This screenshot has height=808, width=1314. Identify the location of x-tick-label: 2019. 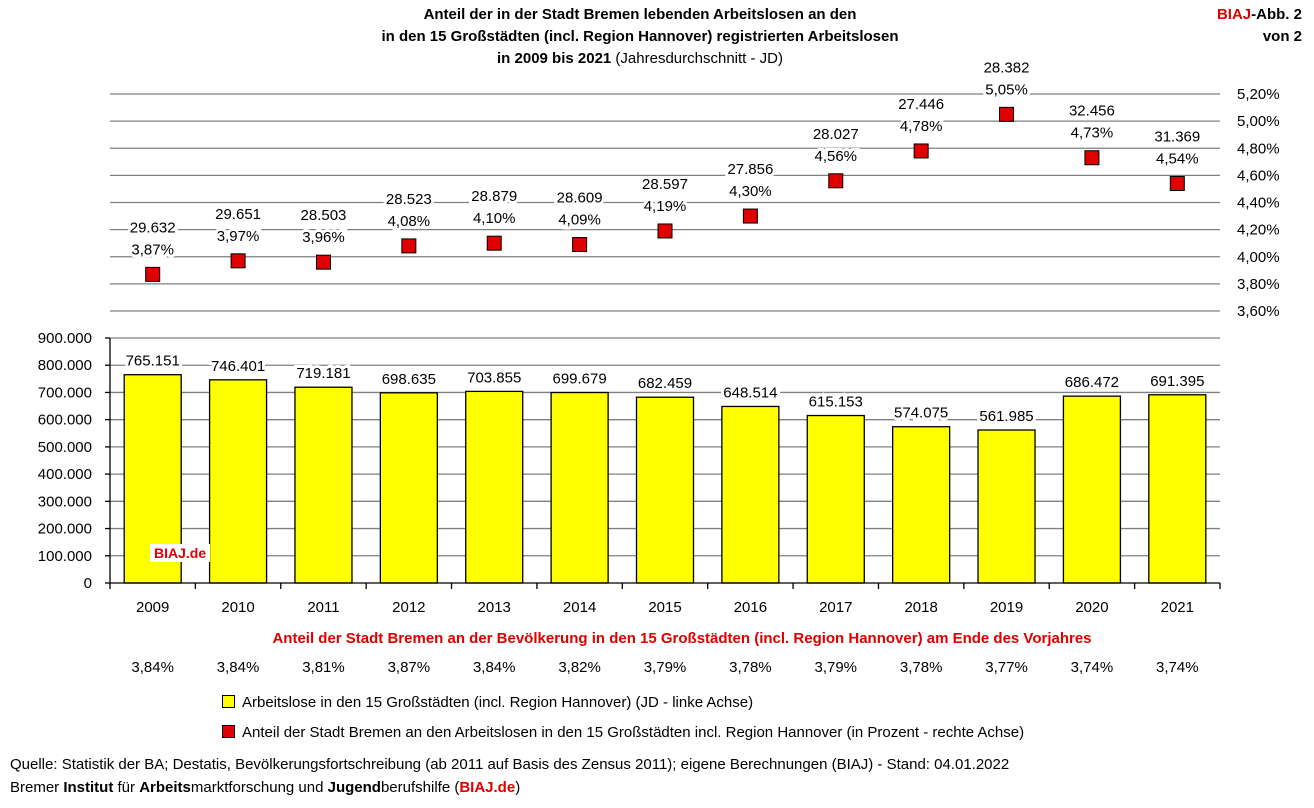
(1006, 607).